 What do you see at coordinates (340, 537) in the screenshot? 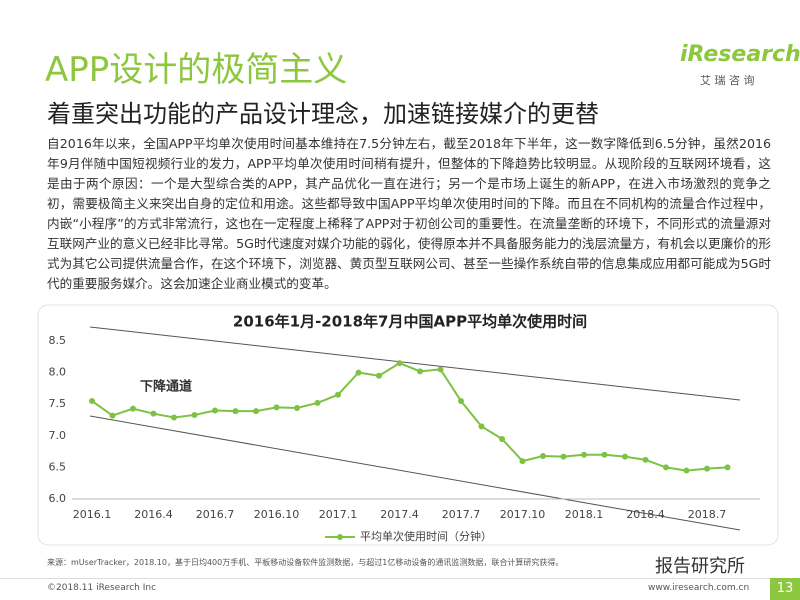
I see `legend-marker` at bounding box center [340, 537].